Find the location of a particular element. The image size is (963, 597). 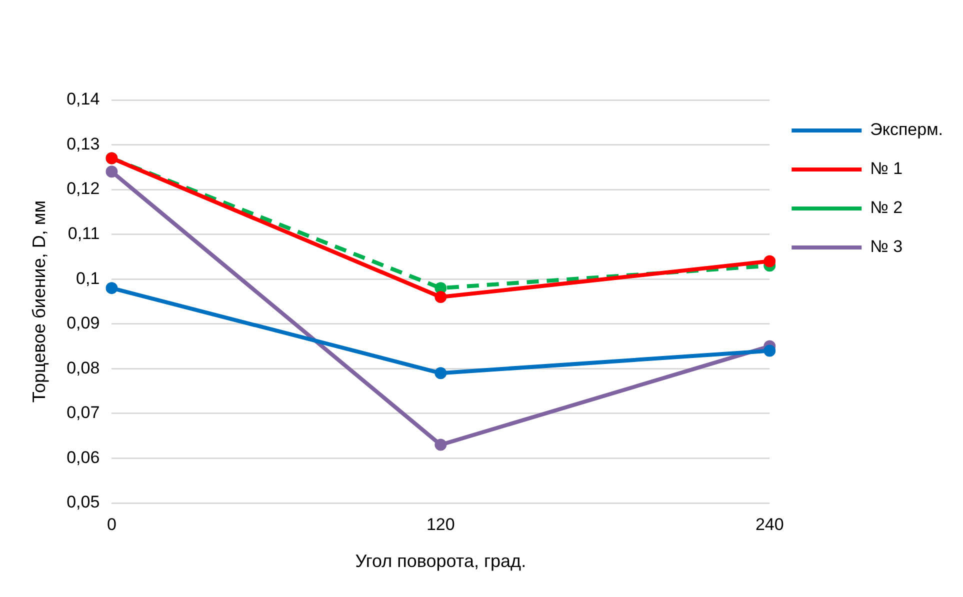

y-tick-label: 0,05 is located at coordinates (83, 502).